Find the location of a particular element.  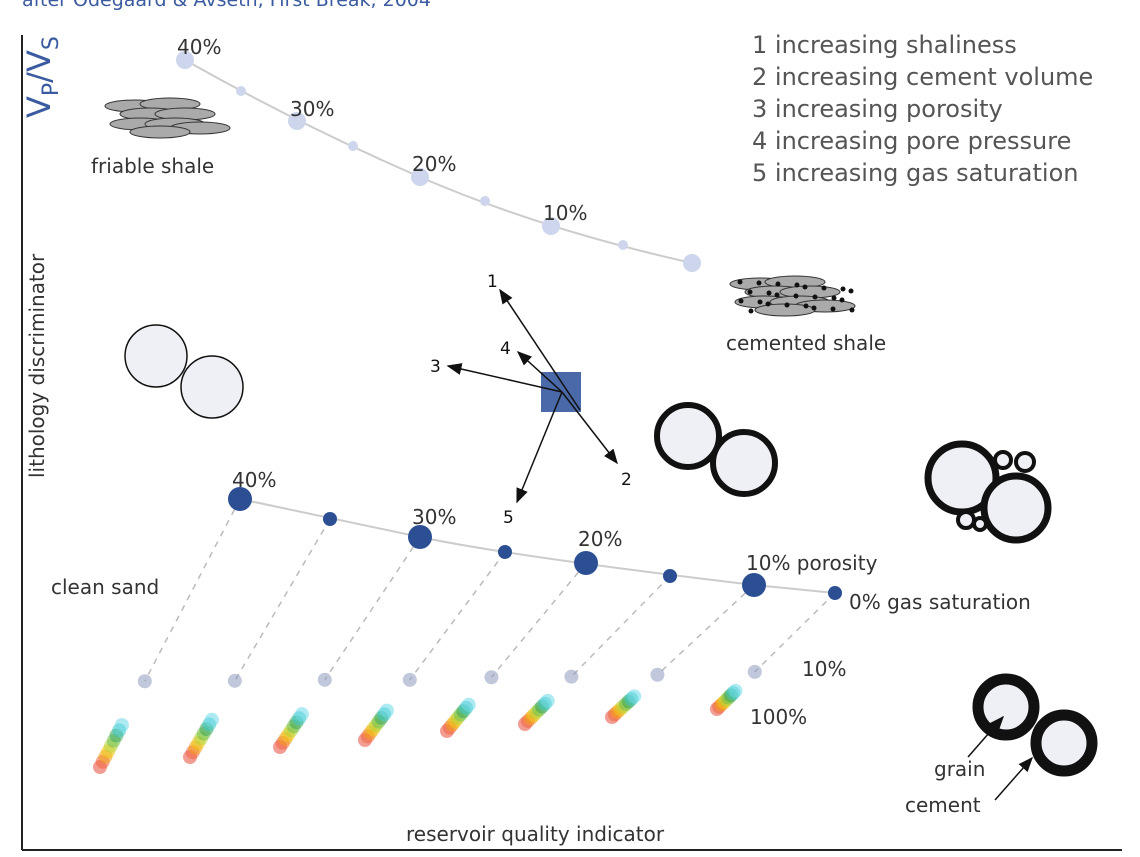

v: V is located at coordinates (39, 107).